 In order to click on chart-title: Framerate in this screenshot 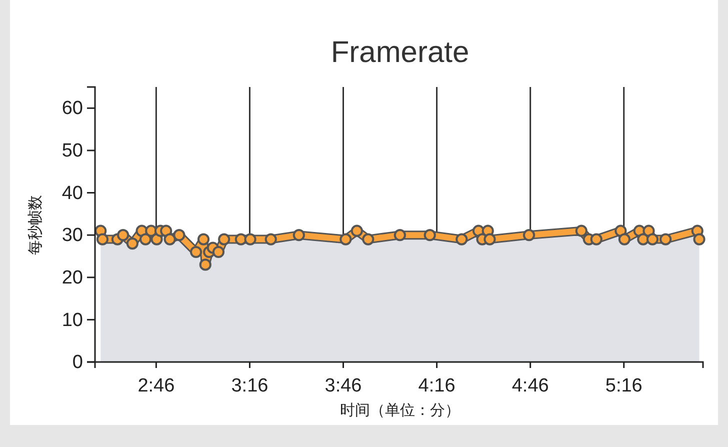, I will do `click(400, 52)`.